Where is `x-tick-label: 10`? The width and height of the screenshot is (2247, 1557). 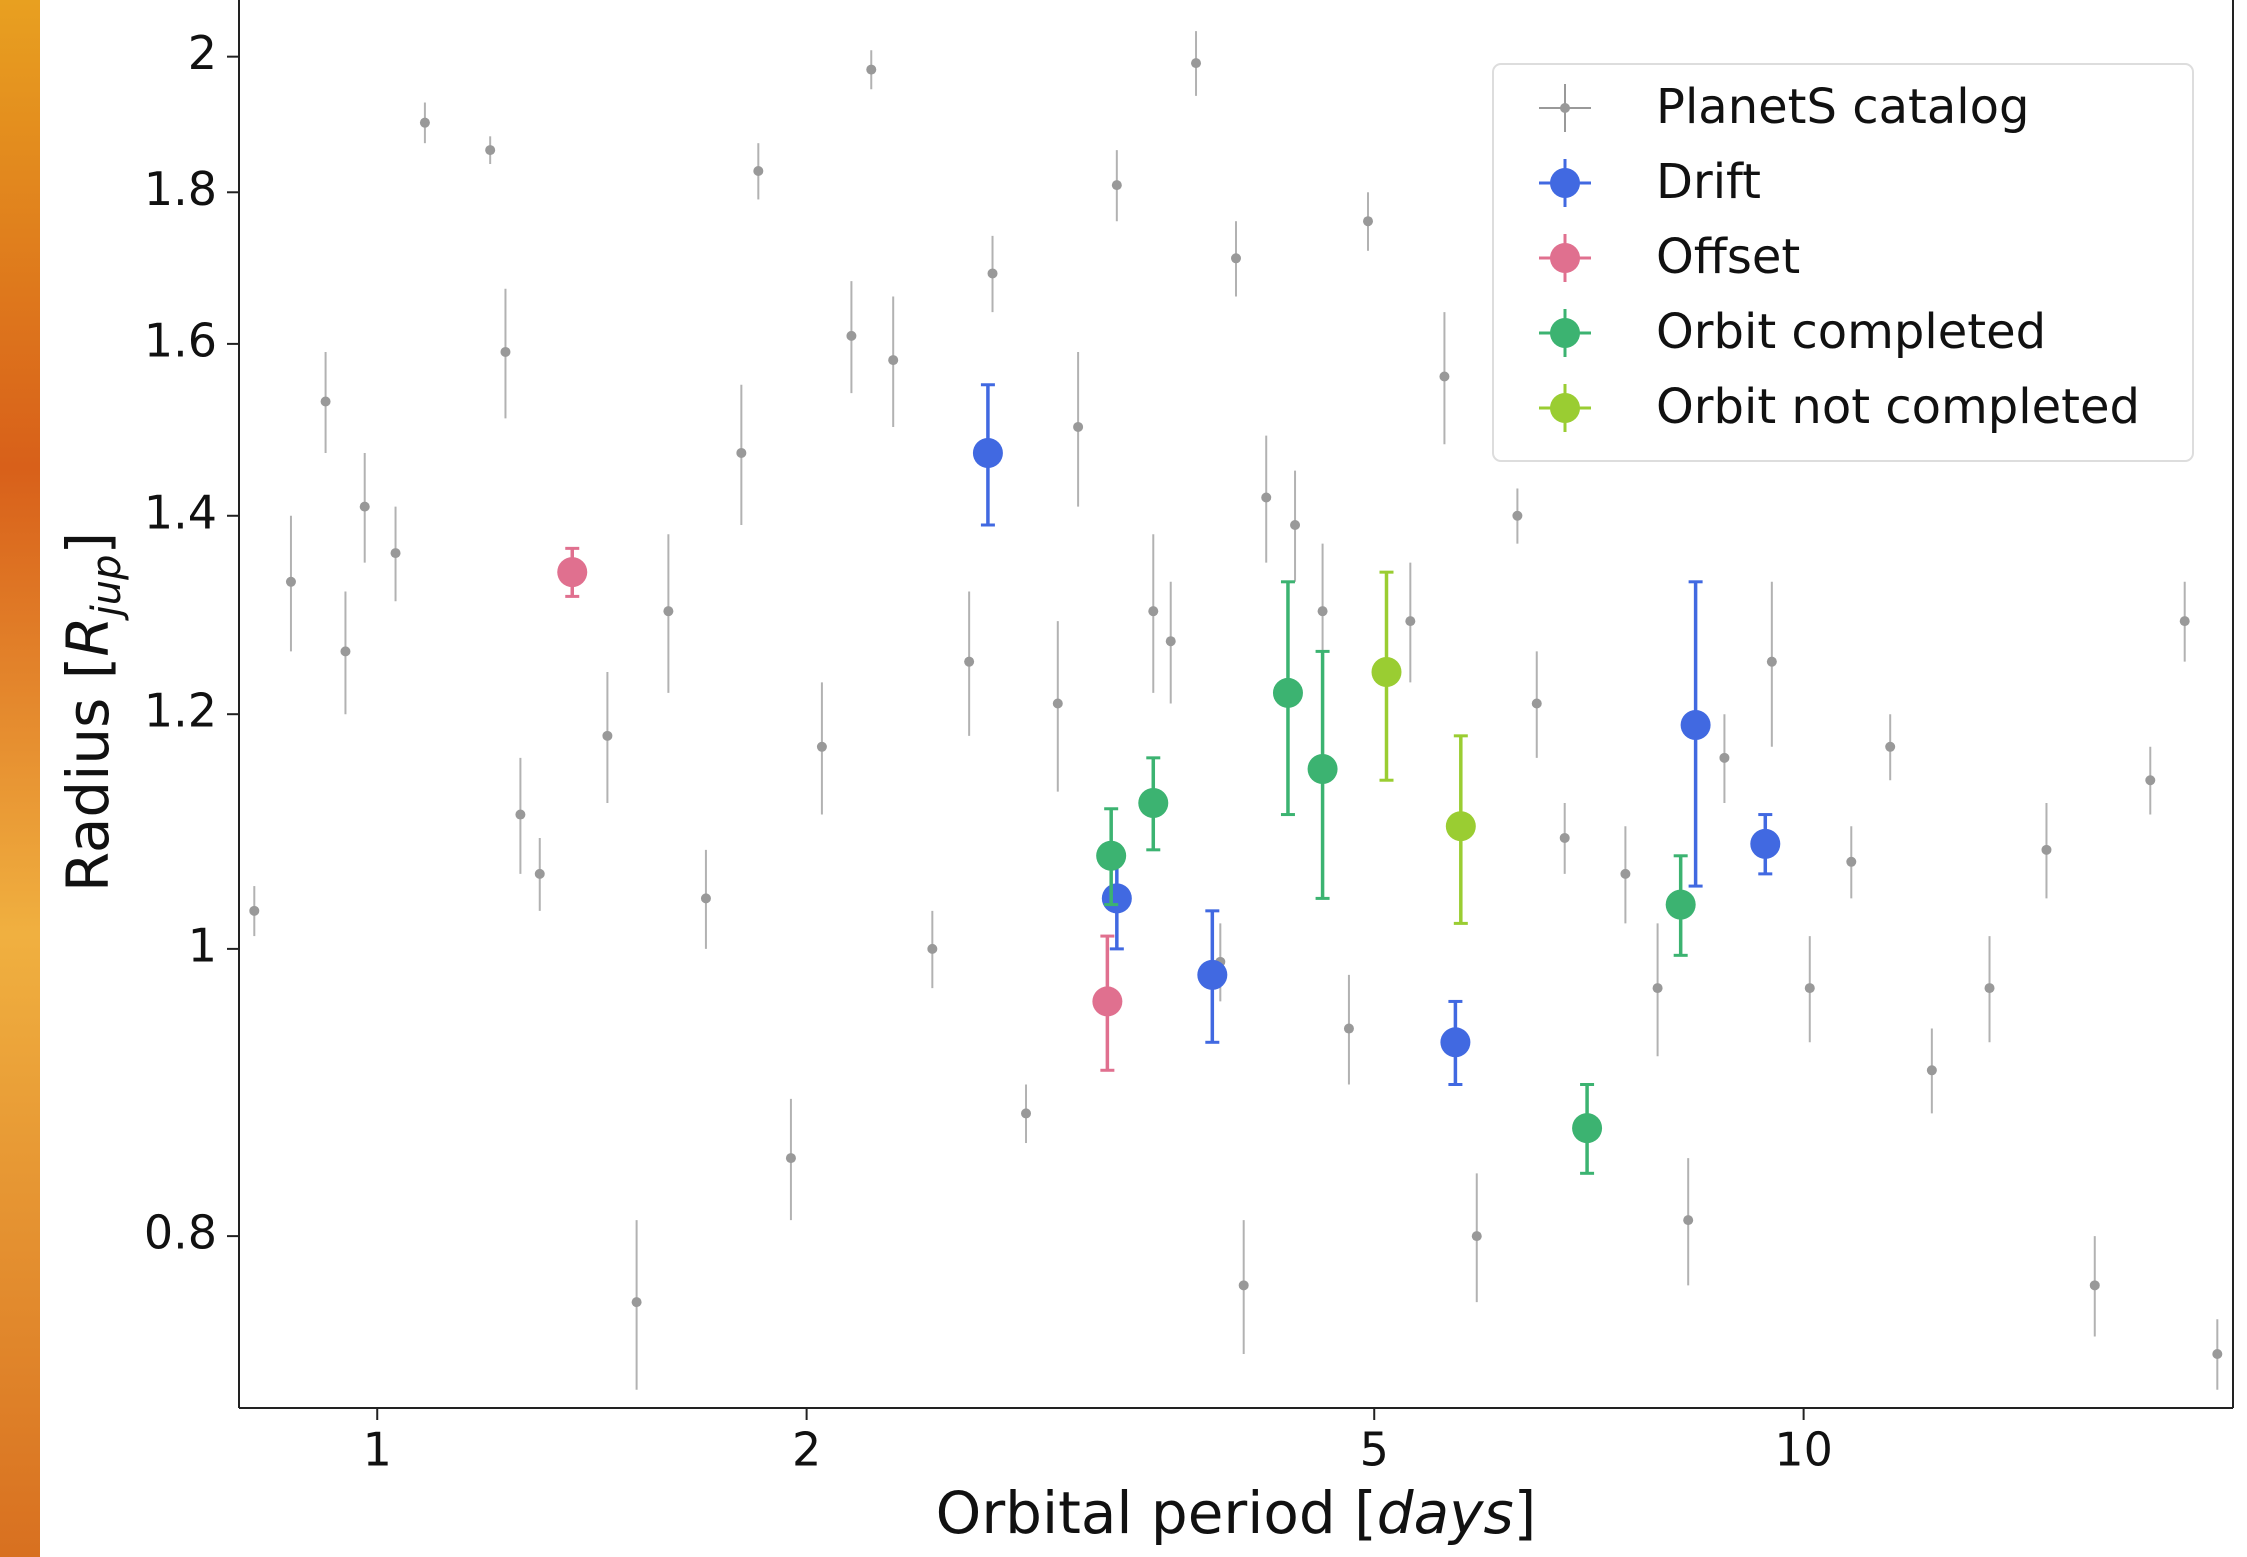
x-tick-label: 10 is located at coordinates (1803, 1450).